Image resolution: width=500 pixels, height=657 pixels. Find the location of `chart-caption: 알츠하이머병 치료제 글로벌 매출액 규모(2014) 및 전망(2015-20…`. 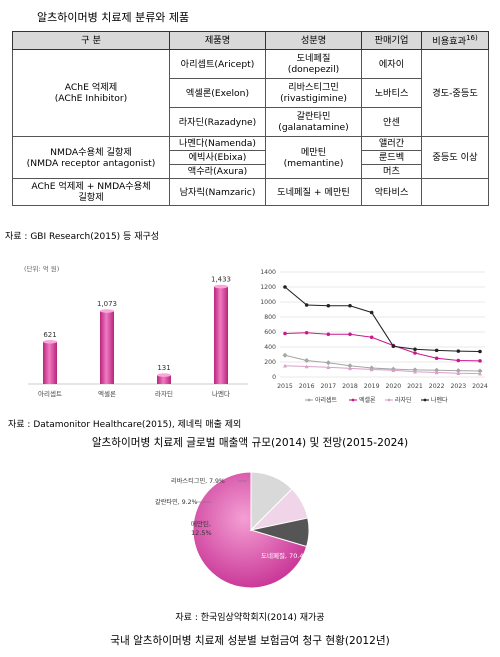

chart-caption: 알츠하이머병 치료제 글로벌 매출액 규모(2014) 및 전망(2015-20… is located at coordinates (250, 443).